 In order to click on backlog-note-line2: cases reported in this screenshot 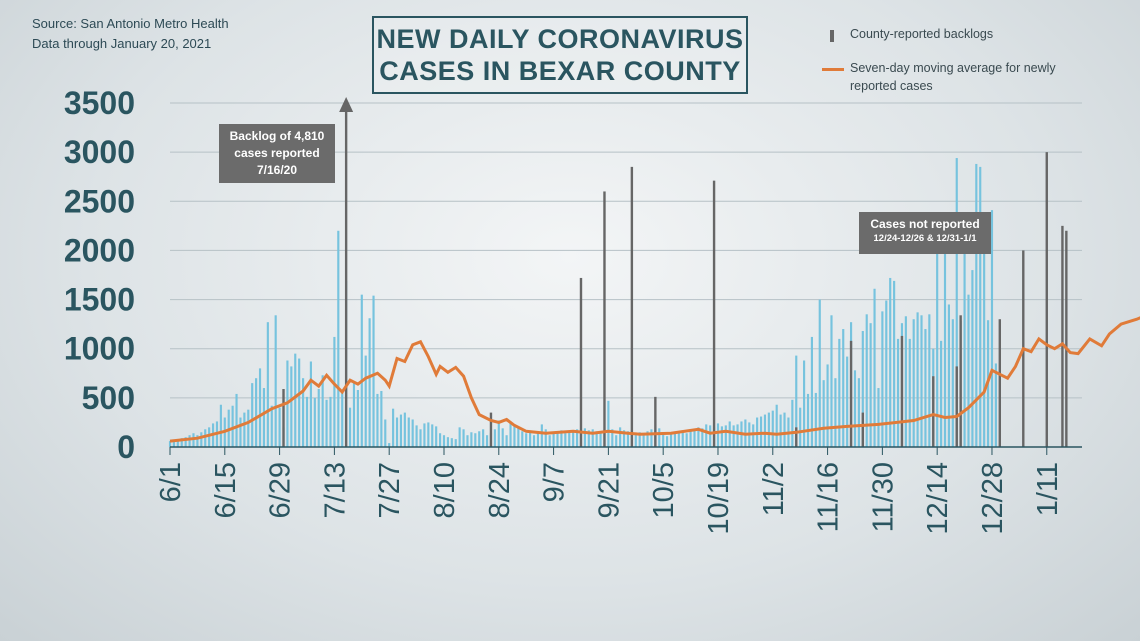, I will do `click(277, 153)`.